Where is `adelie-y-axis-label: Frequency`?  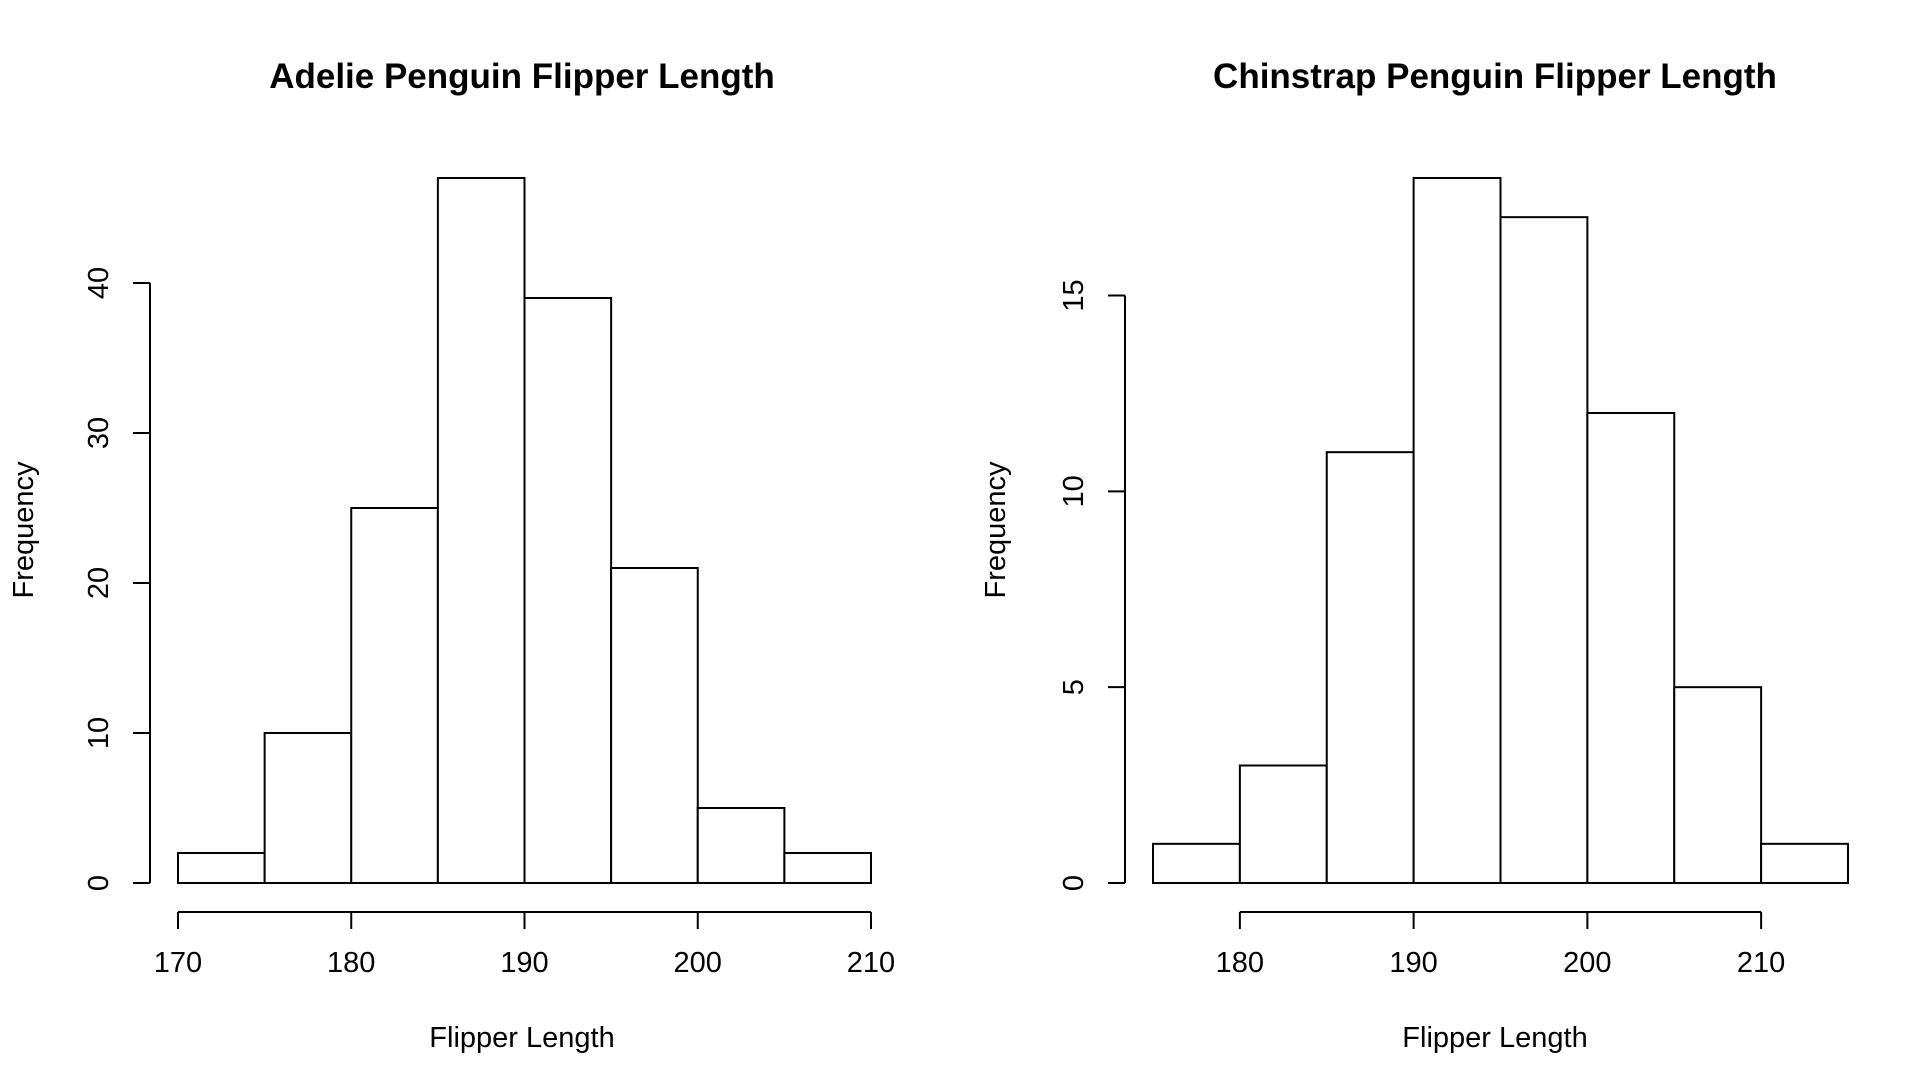
adelie-y-axis-label: Frequency is located at coordinates (24, 530).